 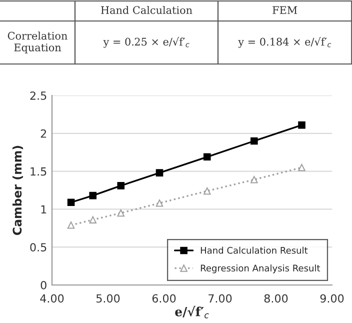 What do you see at coordinates (285, 42) in the screenshot?
I see `text: y = 0.184 × e/√f′$_{c}$` at bounding box center [285, 42].